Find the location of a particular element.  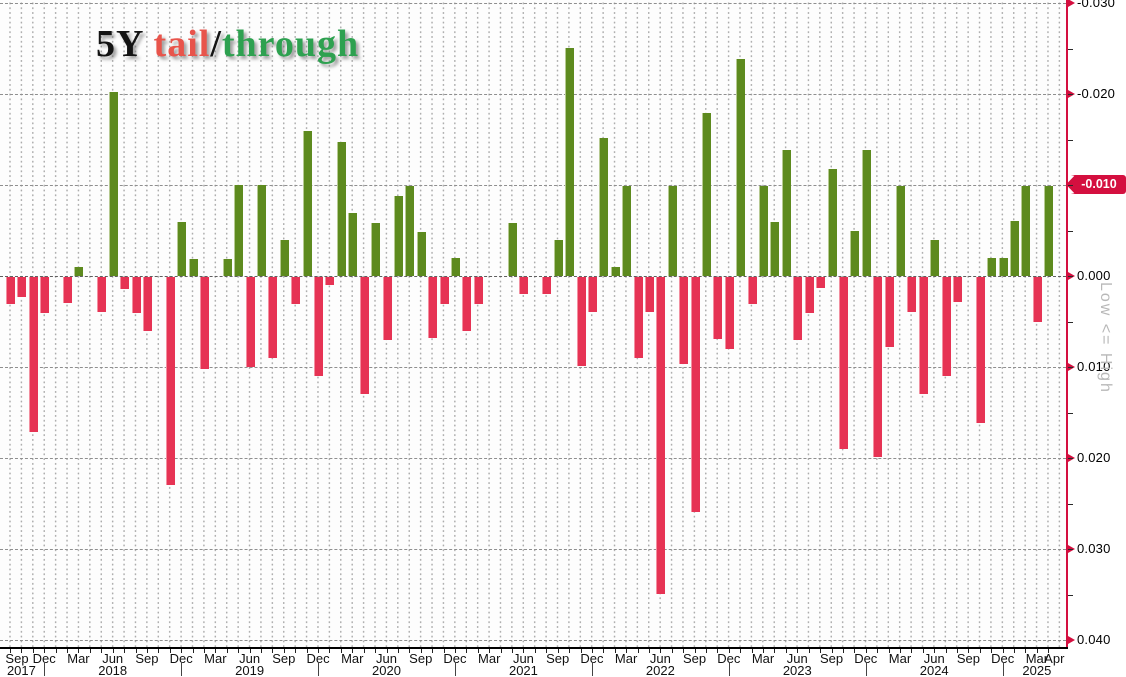

x-axis-month-label: Sep is located at coordinates (831, 658).